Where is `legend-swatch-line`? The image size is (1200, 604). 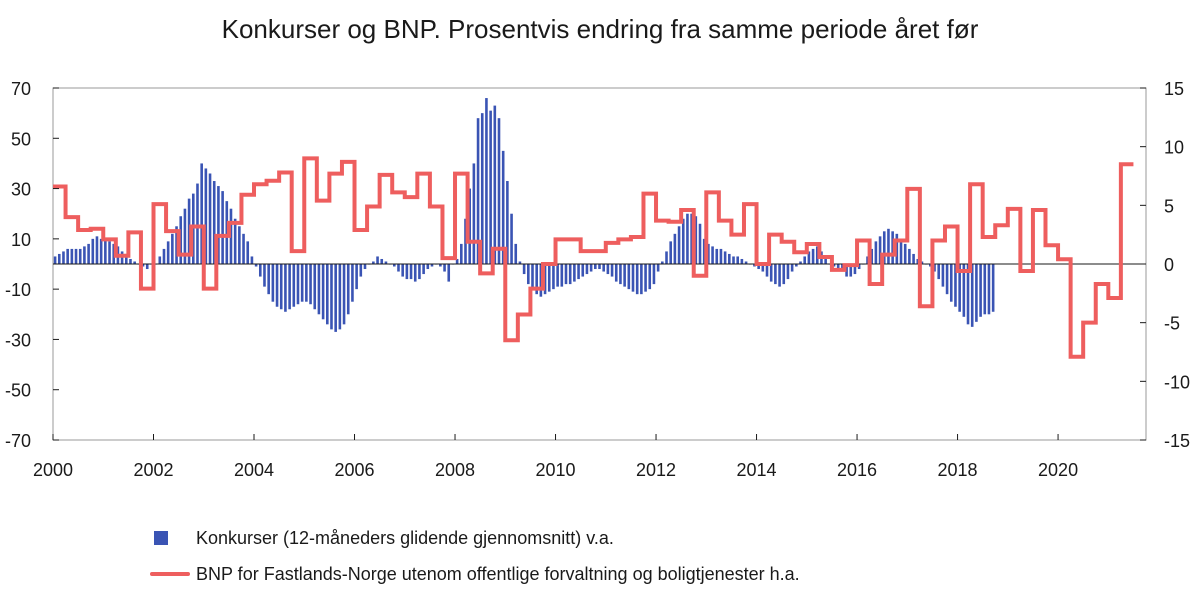 legend-swatch-line is located at coordinates (170, 574).